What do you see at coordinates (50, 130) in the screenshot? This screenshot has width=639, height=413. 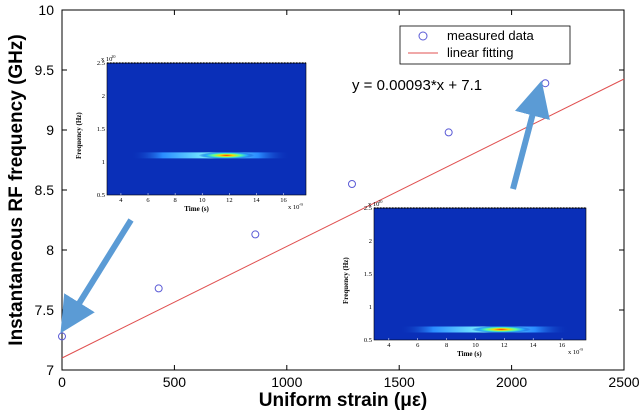 I see `y-tick-label: 9` at bounding box center [50, 130].